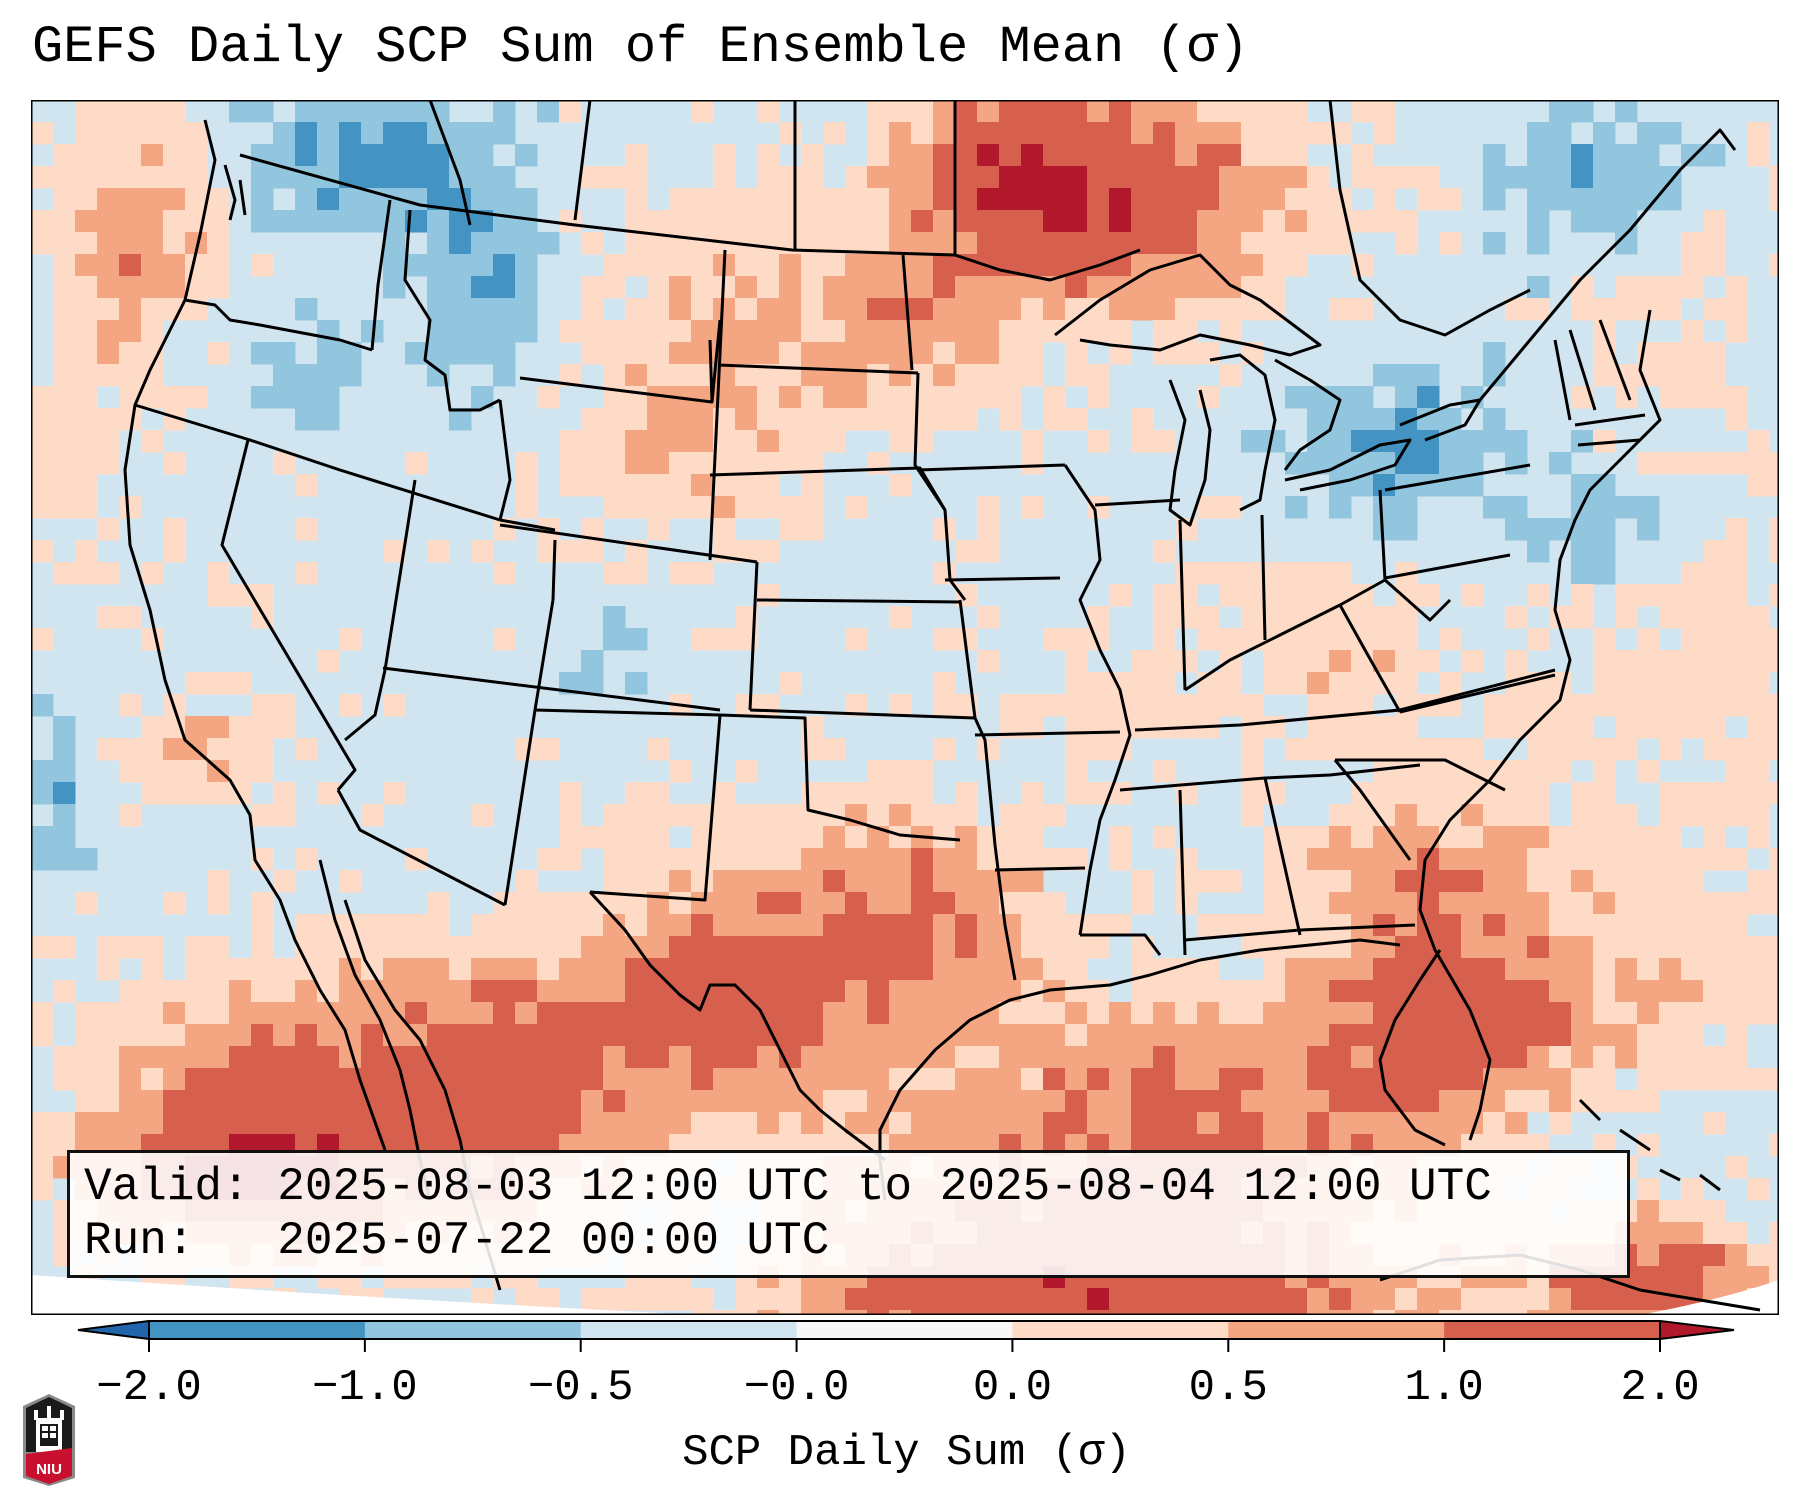 The height and width of the screenshot is (1506, 1803). I want to click on border-co-nm, so click(627, 712).